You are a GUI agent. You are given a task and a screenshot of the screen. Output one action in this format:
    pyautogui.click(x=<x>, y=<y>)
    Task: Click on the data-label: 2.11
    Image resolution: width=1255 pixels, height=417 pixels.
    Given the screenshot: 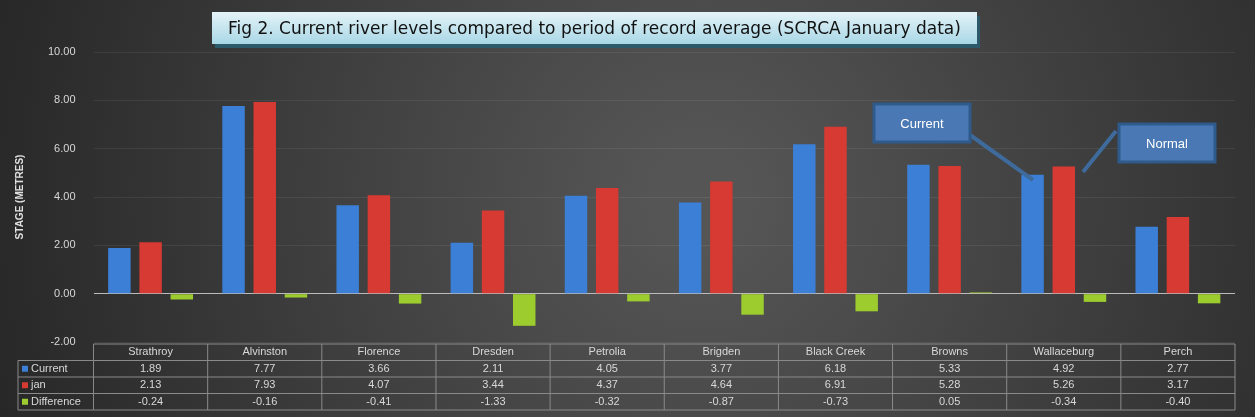 What is the action you would take?
    pyautogui.click(x=493, y=367)
    